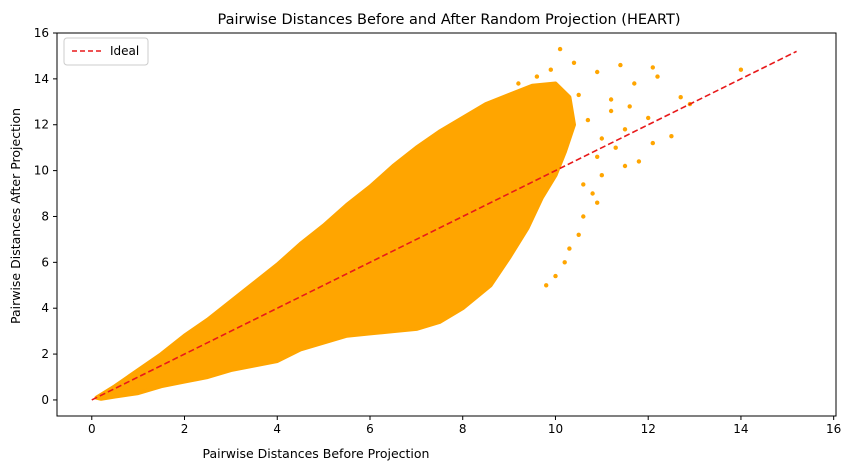  Describe the element at coordinates (45, 354) in the screenshot. I see `y-tick-label: 2` at that location.